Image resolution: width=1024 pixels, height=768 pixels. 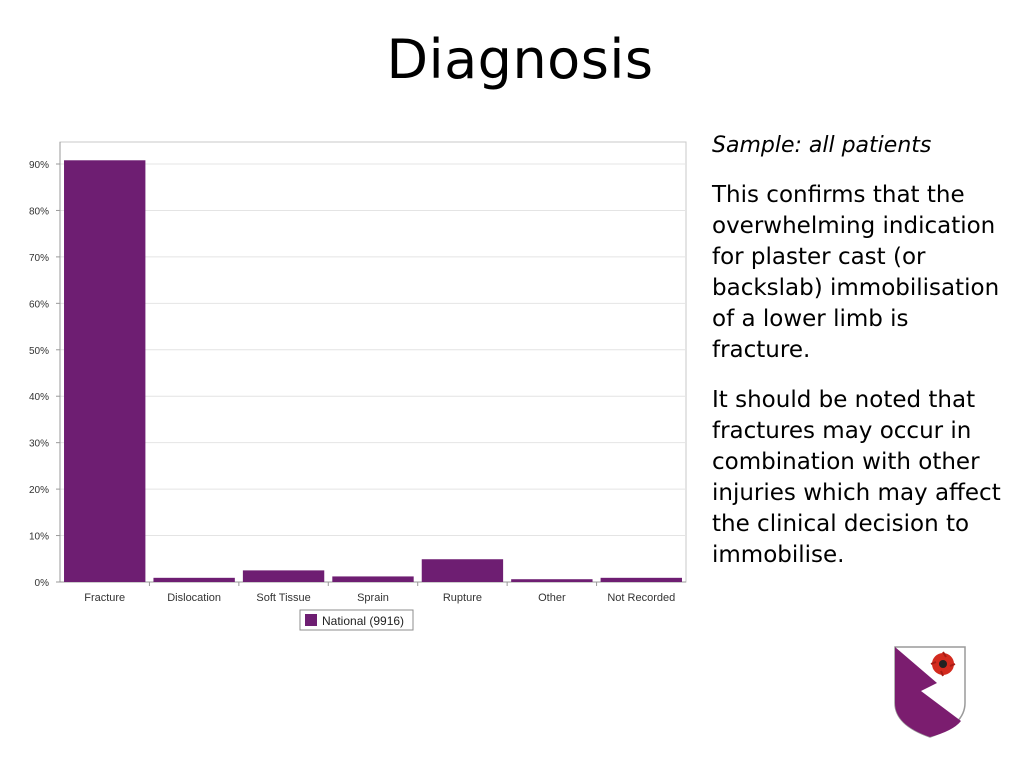 What do you see at coordinates (552, 580) in the screenshot?
I see `bar-other` at bounding box center [552, 580].